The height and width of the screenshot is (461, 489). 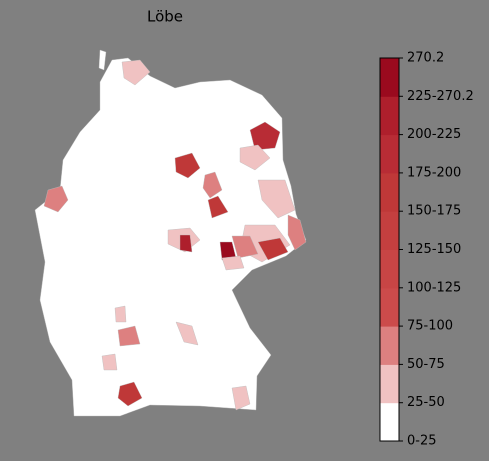 I want to click on colorbar-label: 125-150, so click(x=434, y=249).